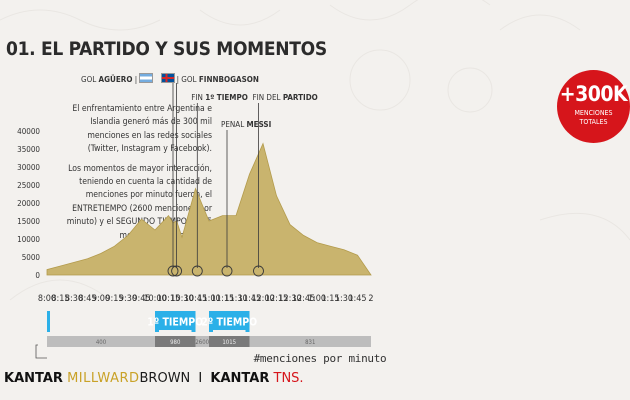 This screenshot has height=400, width=630. Describe the element at coordinates (235, 299) in the screenshot. I see `x-tick-label: 11:30` at that location.